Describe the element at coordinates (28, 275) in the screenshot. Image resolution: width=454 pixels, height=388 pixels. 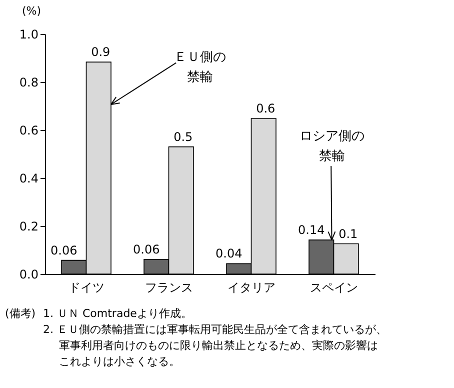
I see `y-tick-label: 0.0` at that location.